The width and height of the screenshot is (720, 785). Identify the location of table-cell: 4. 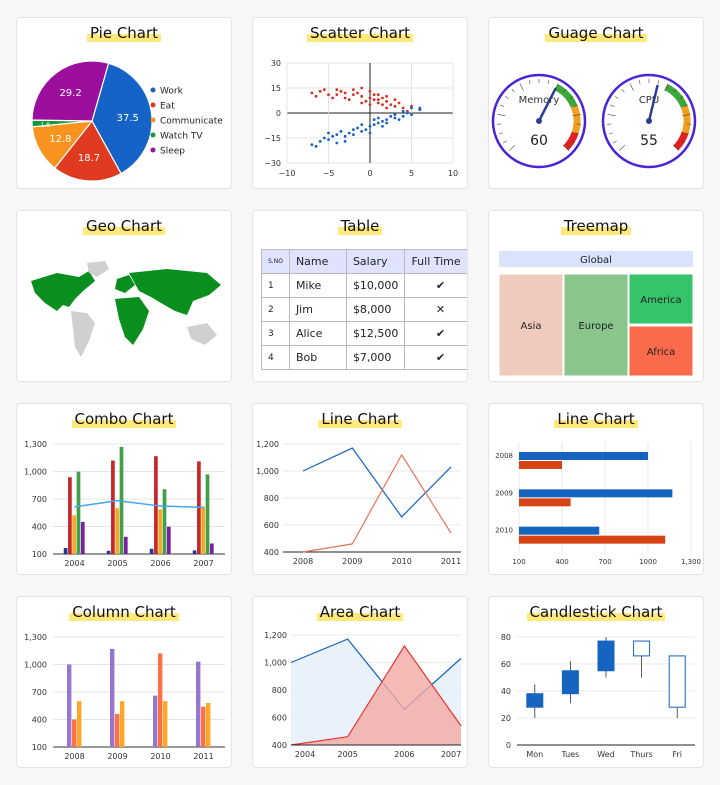
(275, 357).